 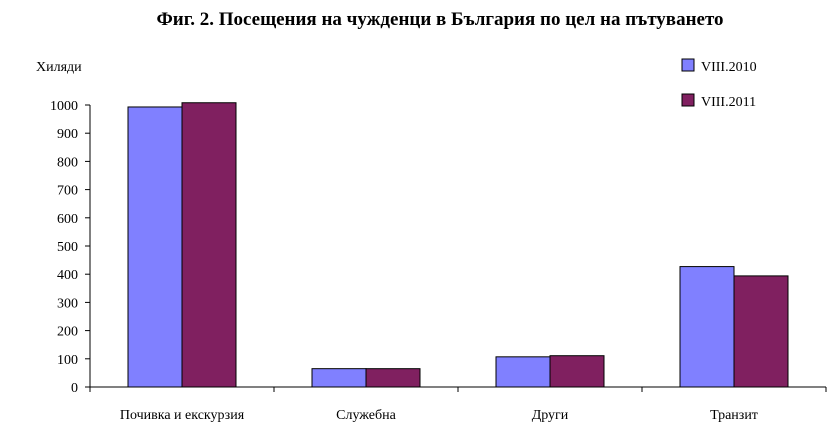 I want to click on y-tick-label: 600, so click(x=67, y=219).